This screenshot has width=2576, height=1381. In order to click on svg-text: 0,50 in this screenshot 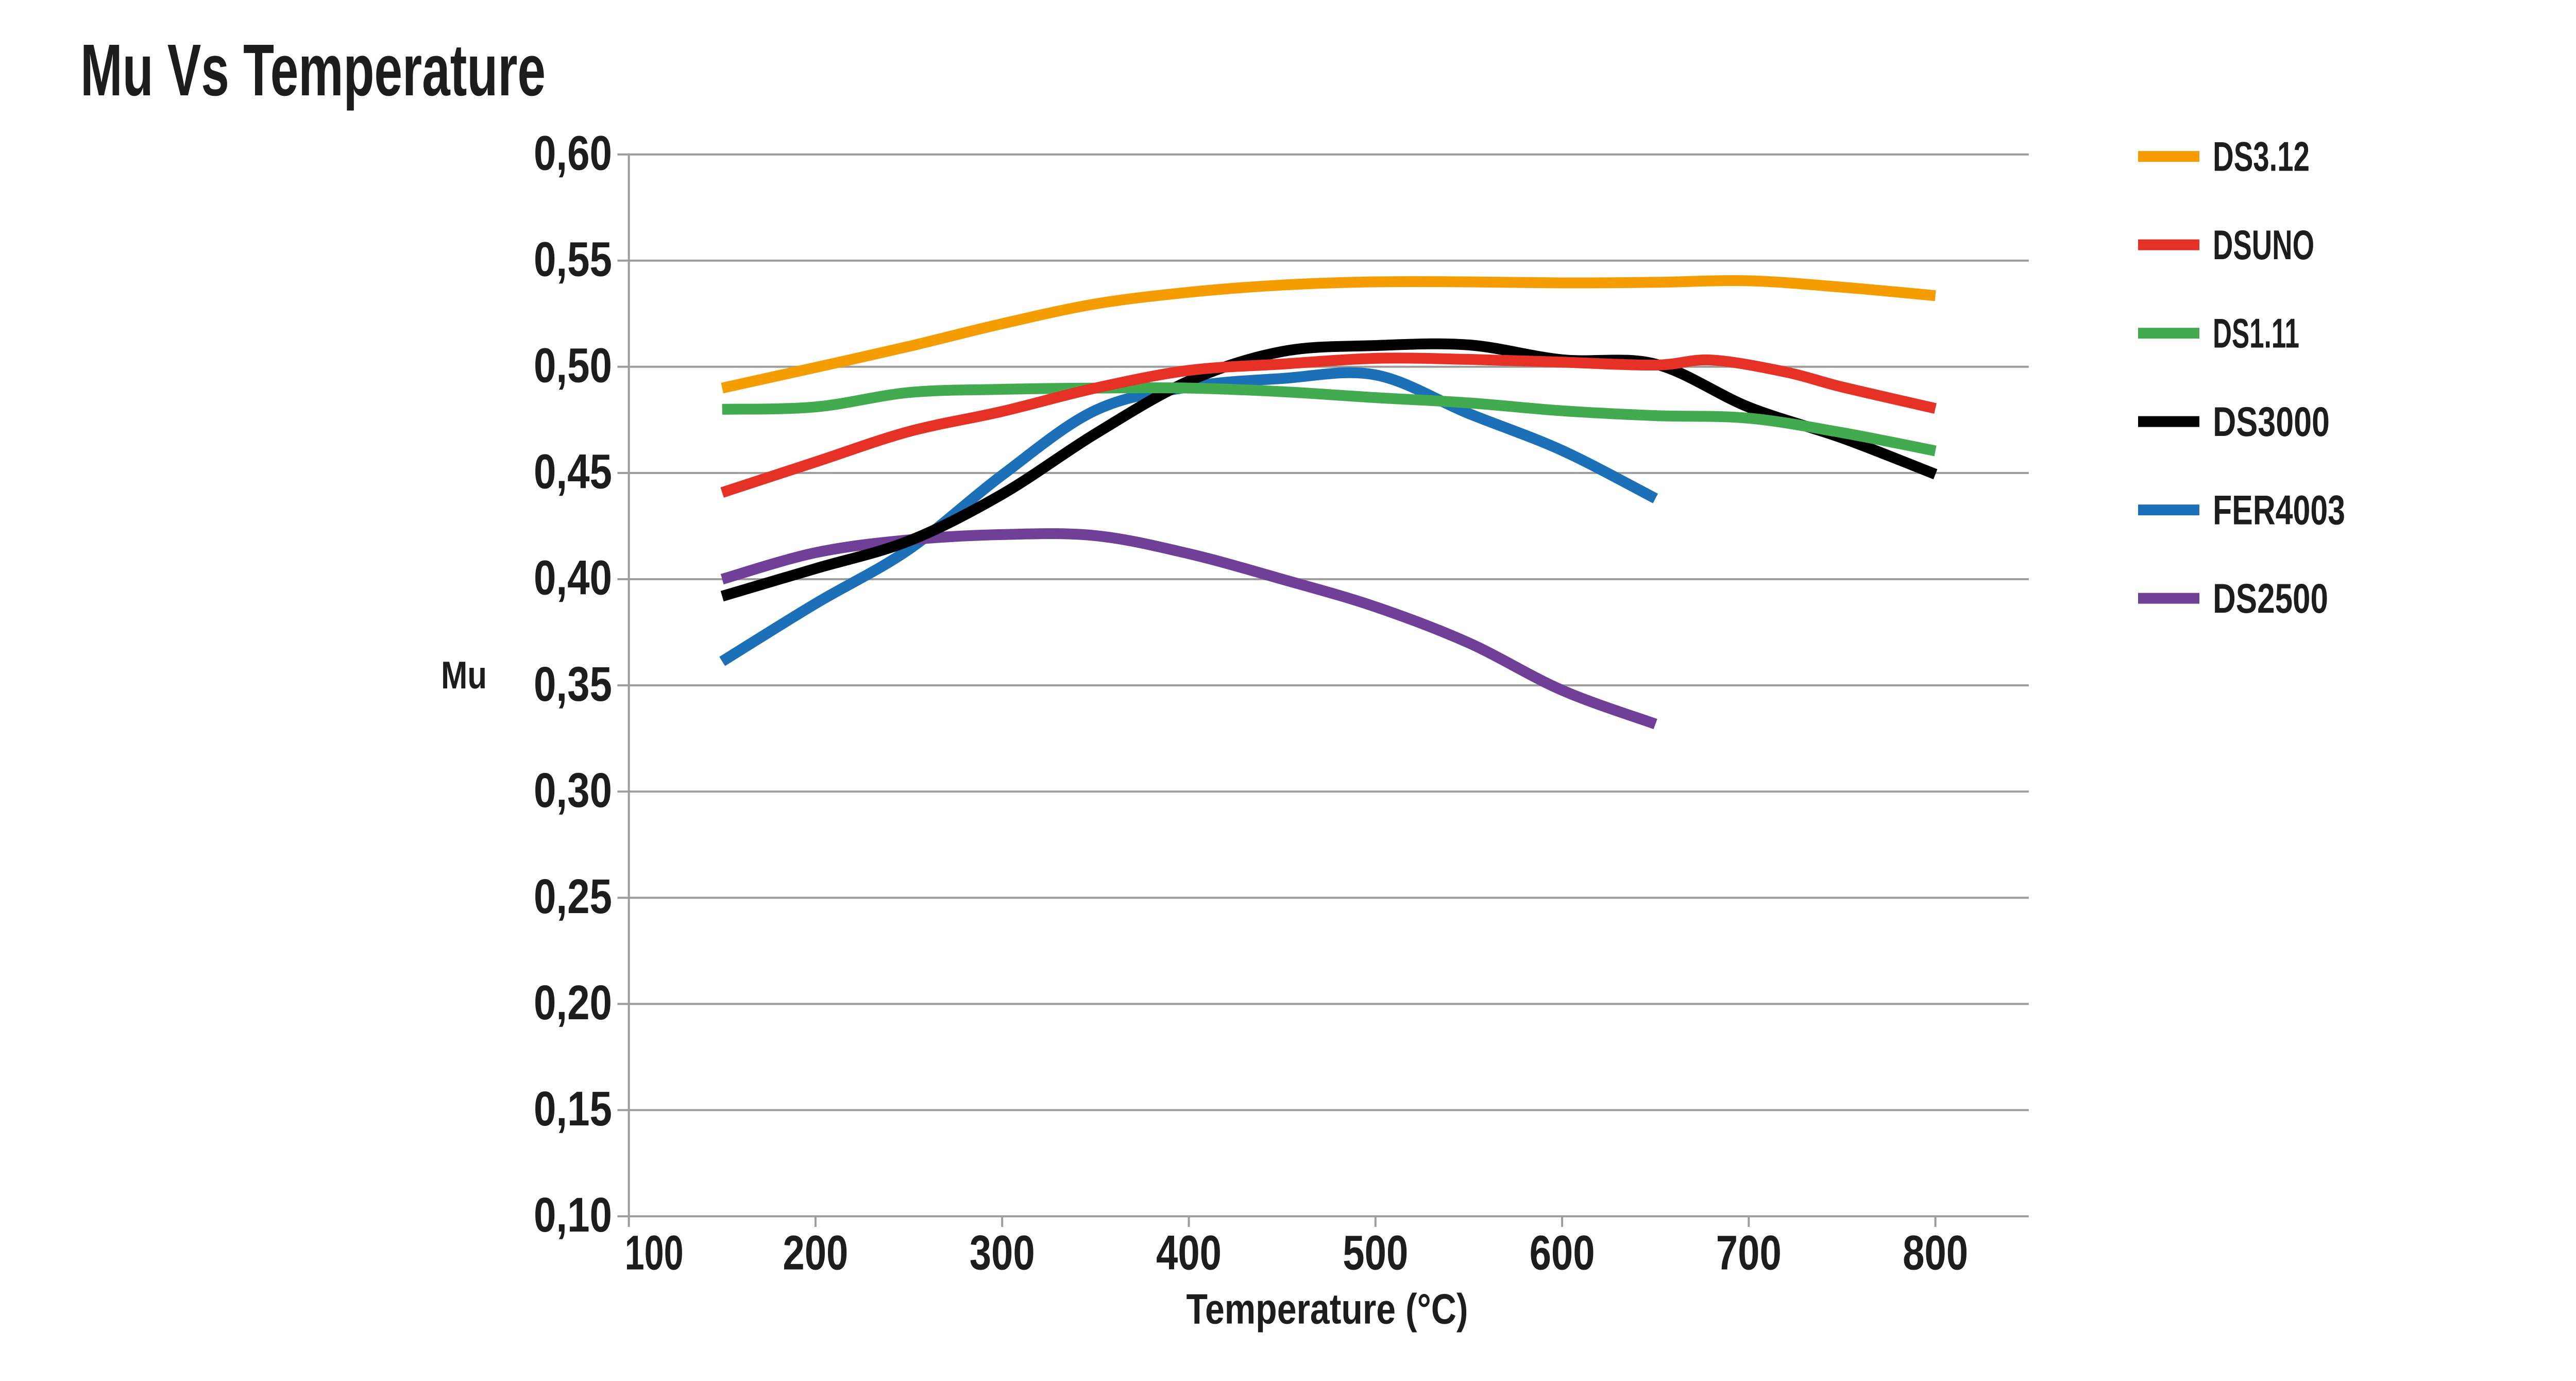, I will do `click(573, 366)`.